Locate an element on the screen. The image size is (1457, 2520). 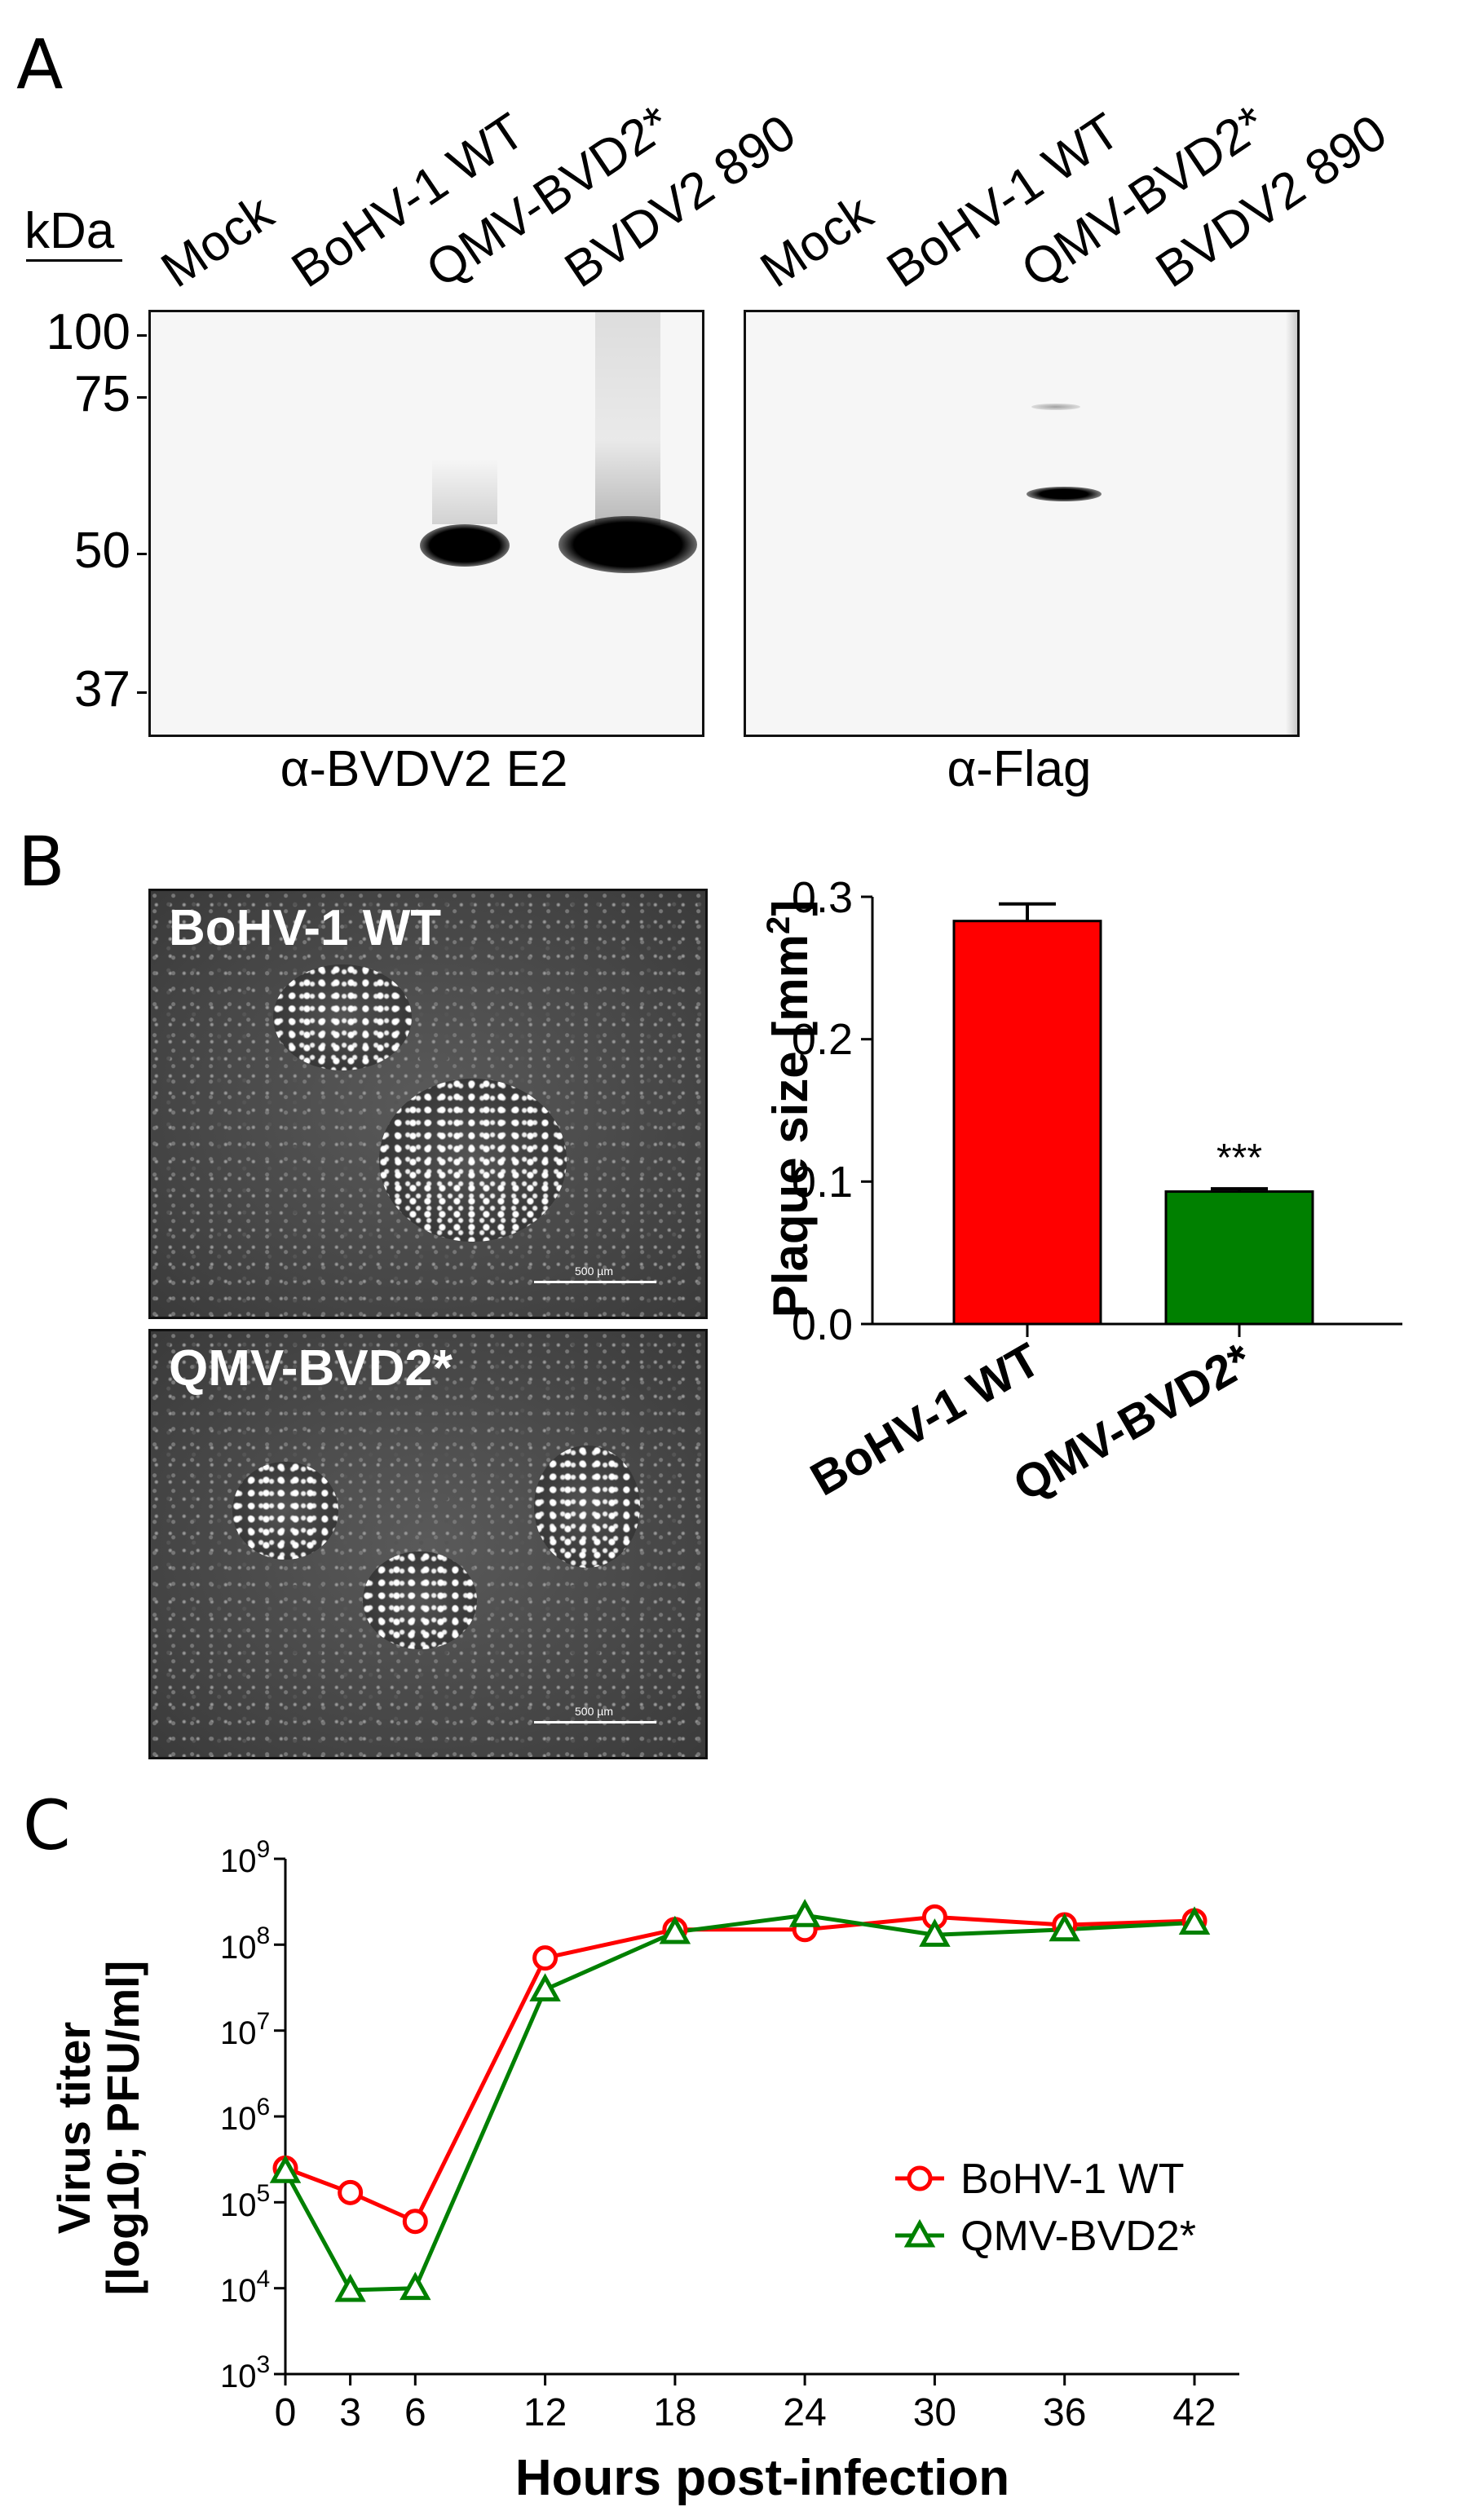
legend-marker-qmv-bvd2 is located at coordinates (919, 2233).